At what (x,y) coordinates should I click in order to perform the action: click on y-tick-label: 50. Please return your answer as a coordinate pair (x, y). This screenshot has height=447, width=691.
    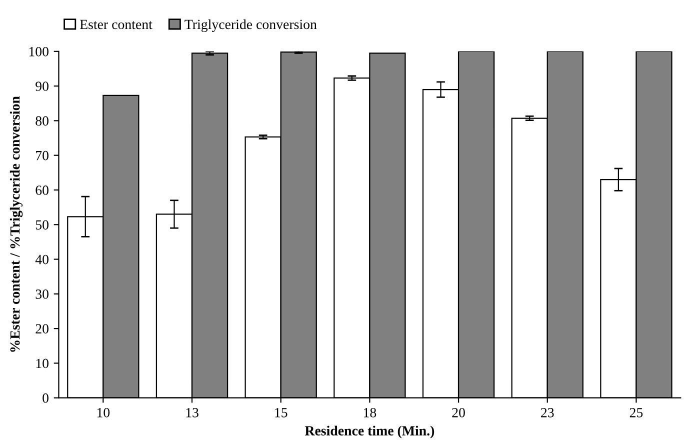
    Looking at the image, I should click on (42, 225).